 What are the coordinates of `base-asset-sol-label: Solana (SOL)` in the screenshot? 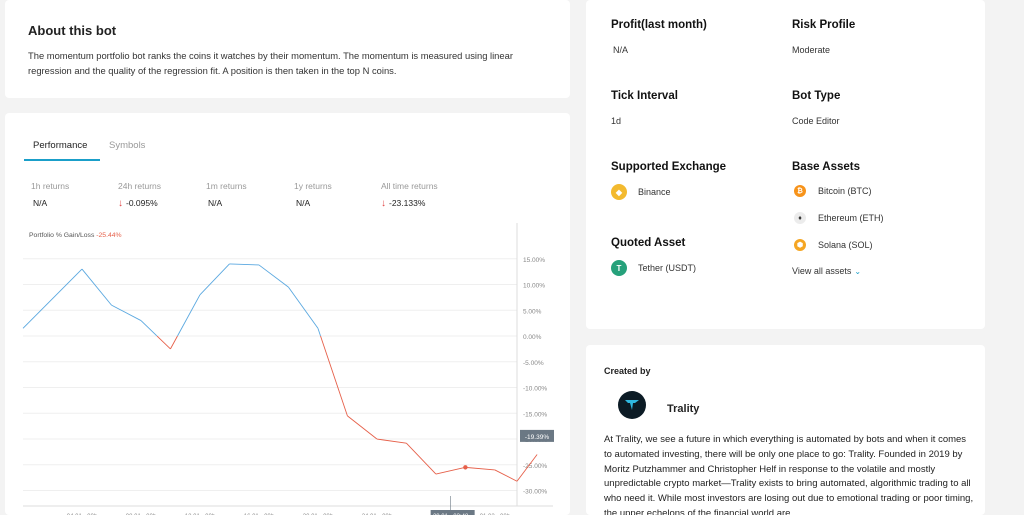 It's located at (845, 245).